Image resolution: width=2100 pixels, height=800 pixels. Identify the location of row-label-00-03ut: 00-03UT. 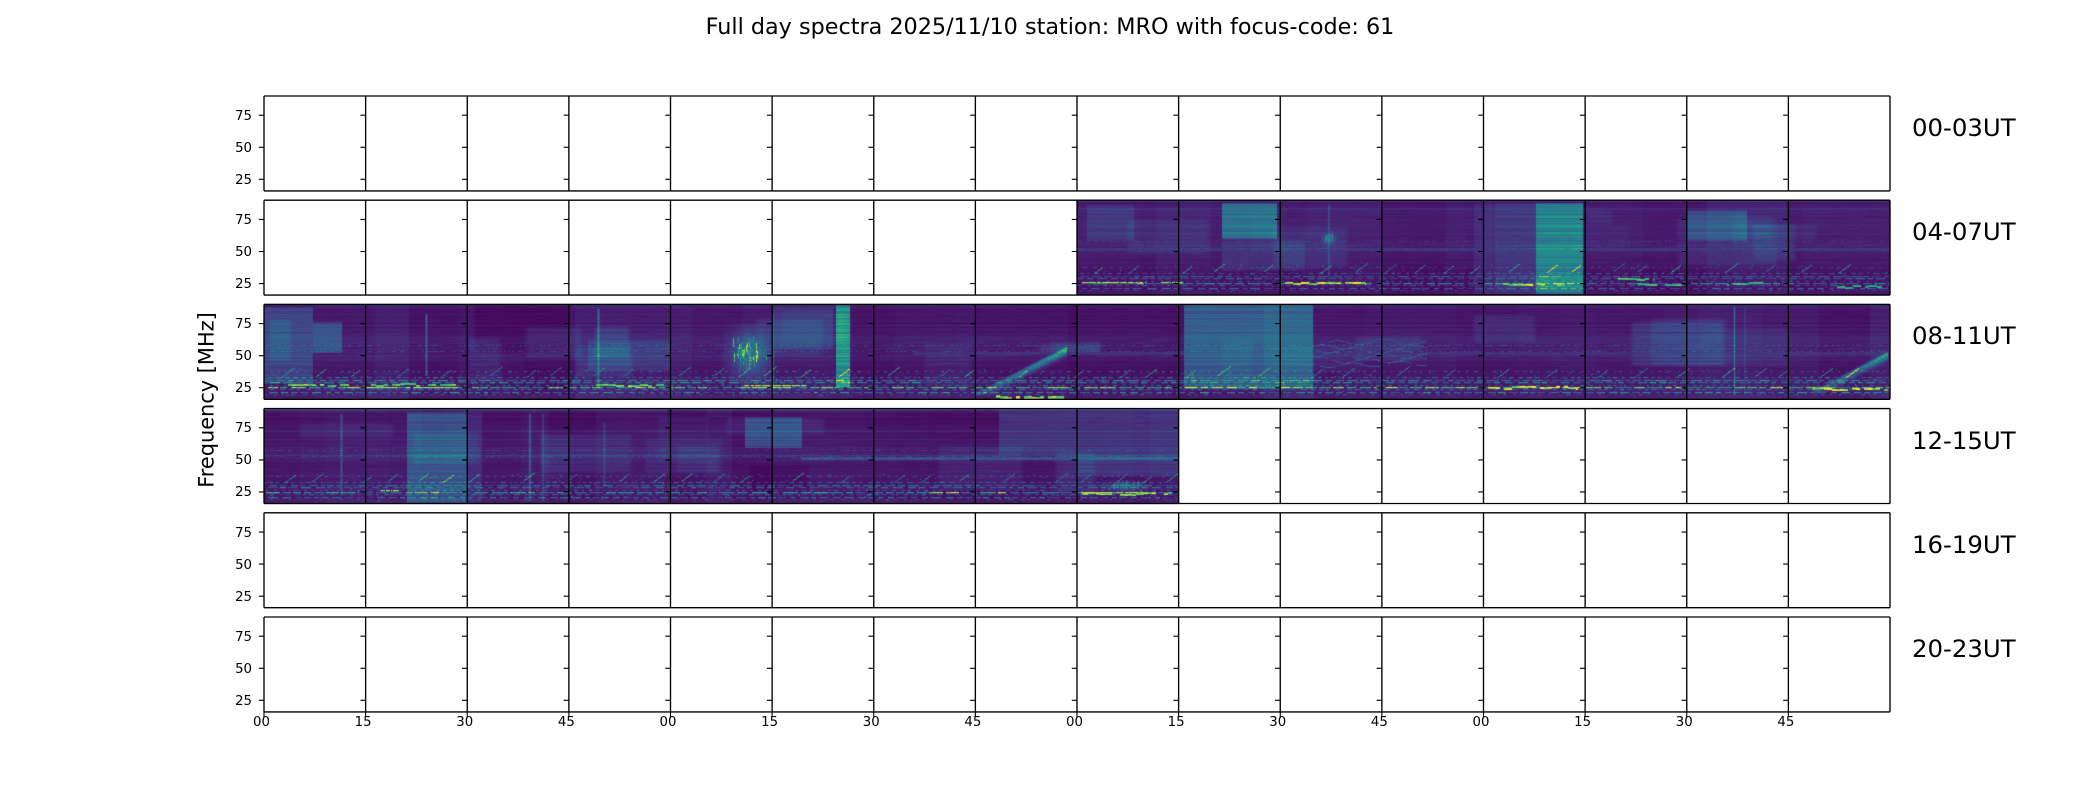
(1964, 127).